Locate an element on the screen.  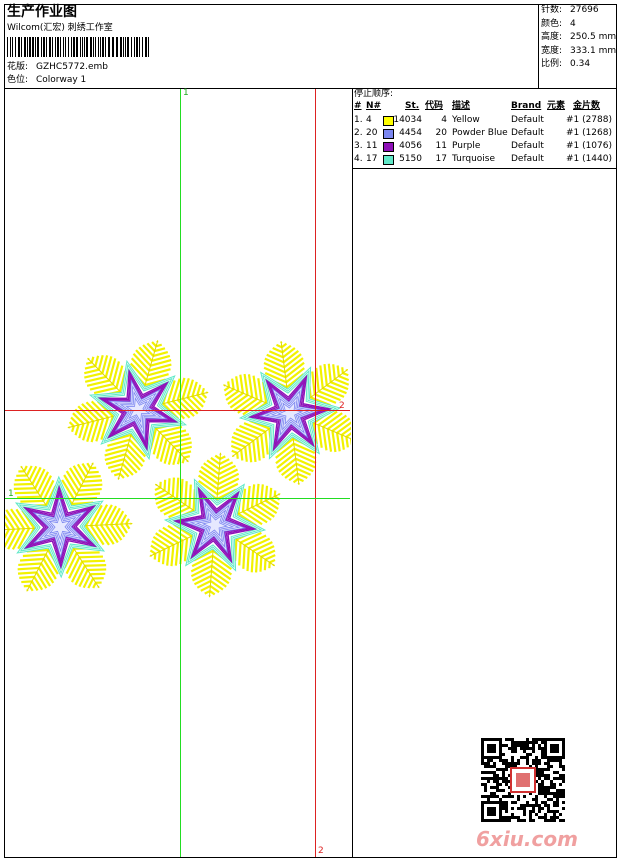
qr-logo is located at coordinates (523, 780).